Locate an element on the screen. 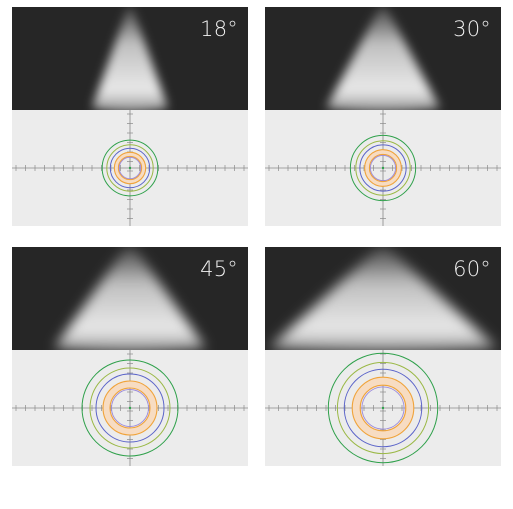  beam-angle-label: 18° is located at coordinates (219, 29).